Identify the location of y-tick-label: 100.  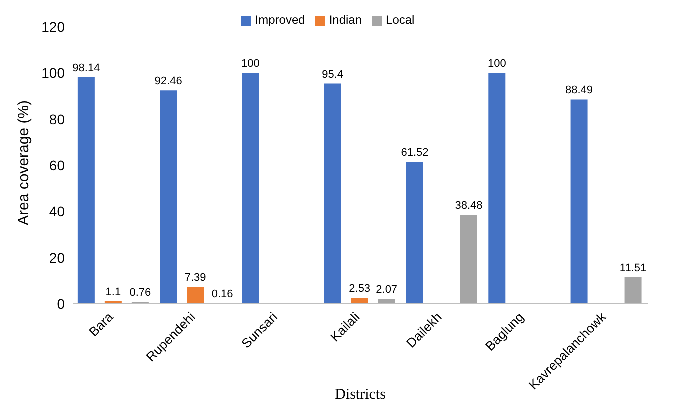
(54, 73).